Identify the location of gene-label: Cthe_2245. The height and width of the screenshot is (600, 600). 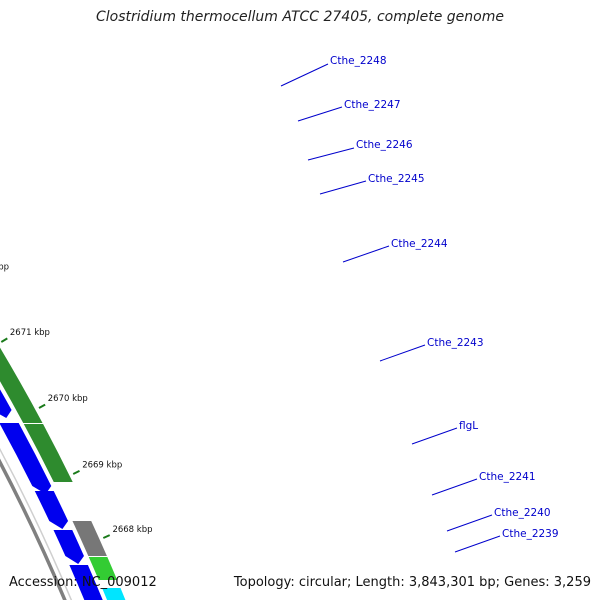
(396, 179).